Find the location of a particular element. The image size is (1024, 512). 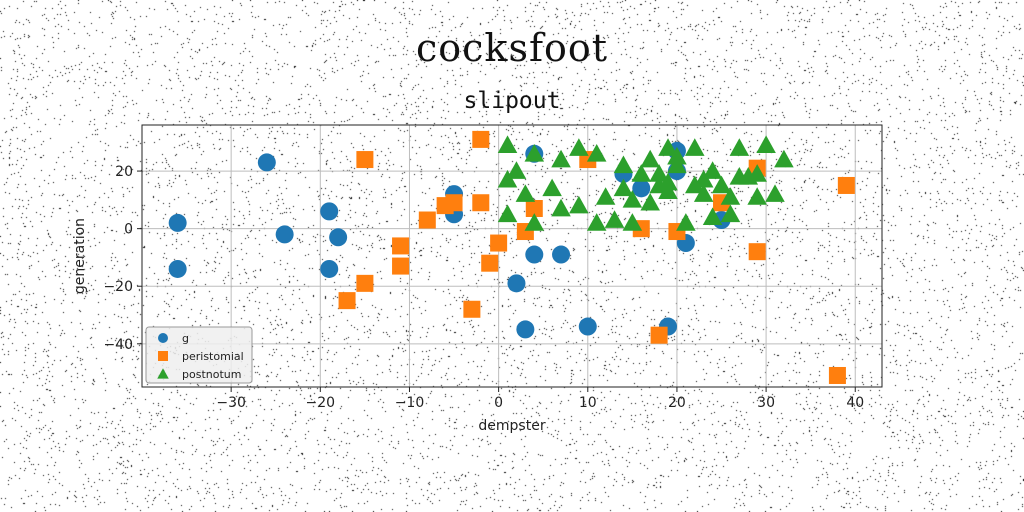

legend-box is located at coordinates (199, 355).